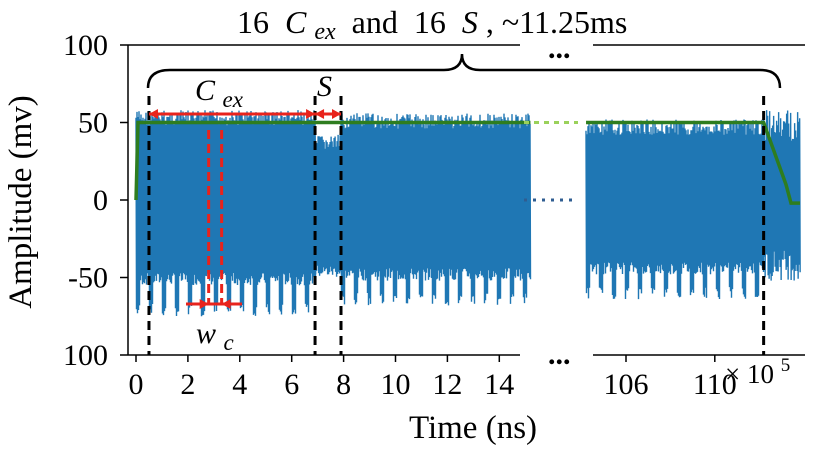 This screenshot has height=450, width=830. I want to click on s-span-arrow-left, so click(320, 114).